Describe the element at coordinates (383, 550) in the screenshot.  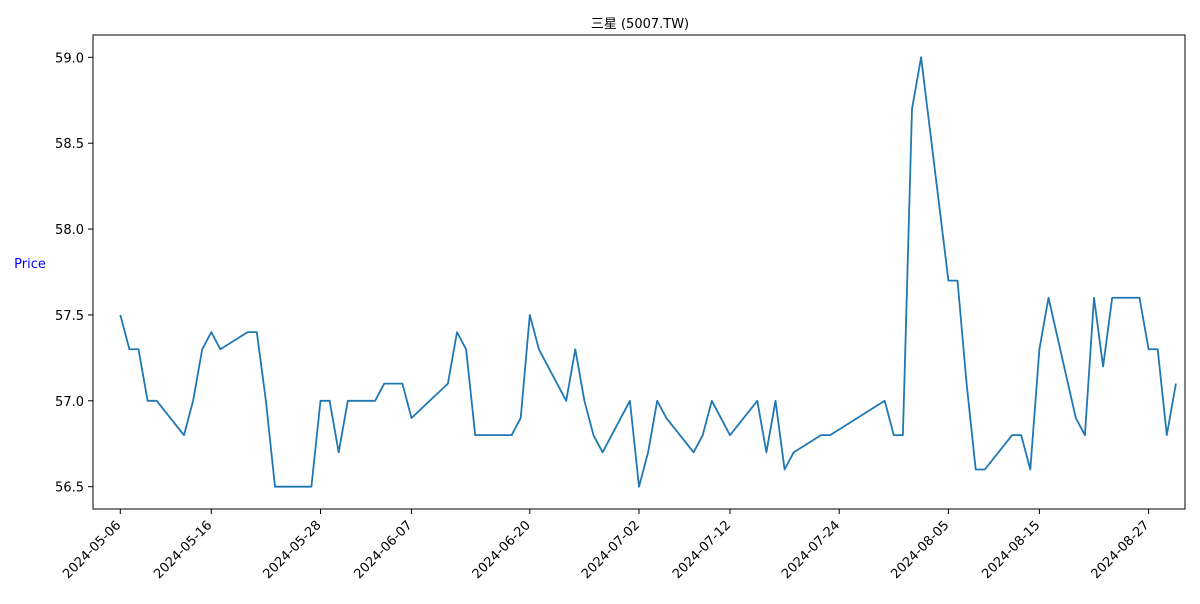
I see `x-tick-label: 2024-06-07` at that location.